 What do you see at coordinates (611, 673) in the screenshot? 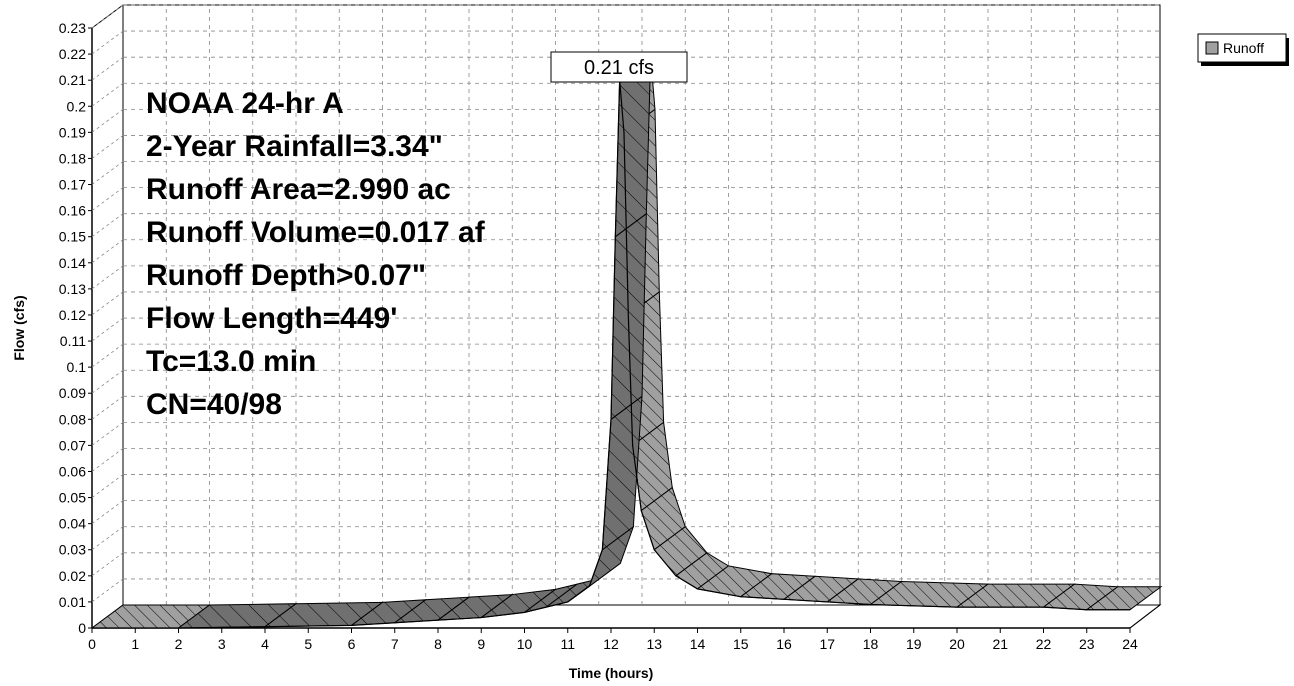
I see `x-axis-title: Time (hours)` at bounding box center [611, 673].